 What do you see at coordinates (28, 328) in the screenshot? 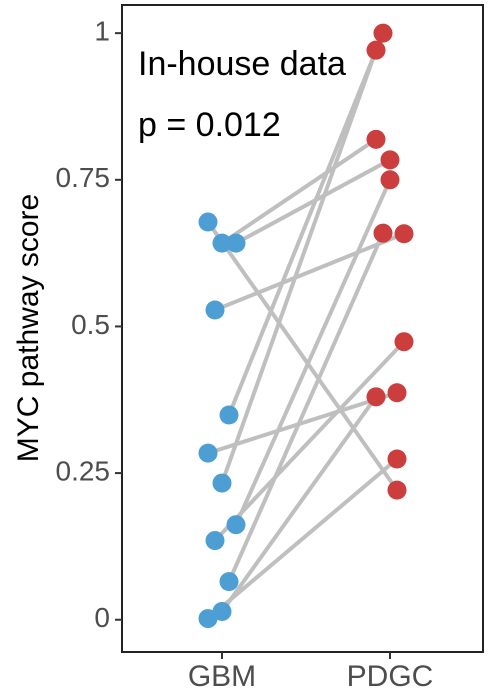
I see `y-axis-label: MYC pathway score` at bounding box center [28, 328].